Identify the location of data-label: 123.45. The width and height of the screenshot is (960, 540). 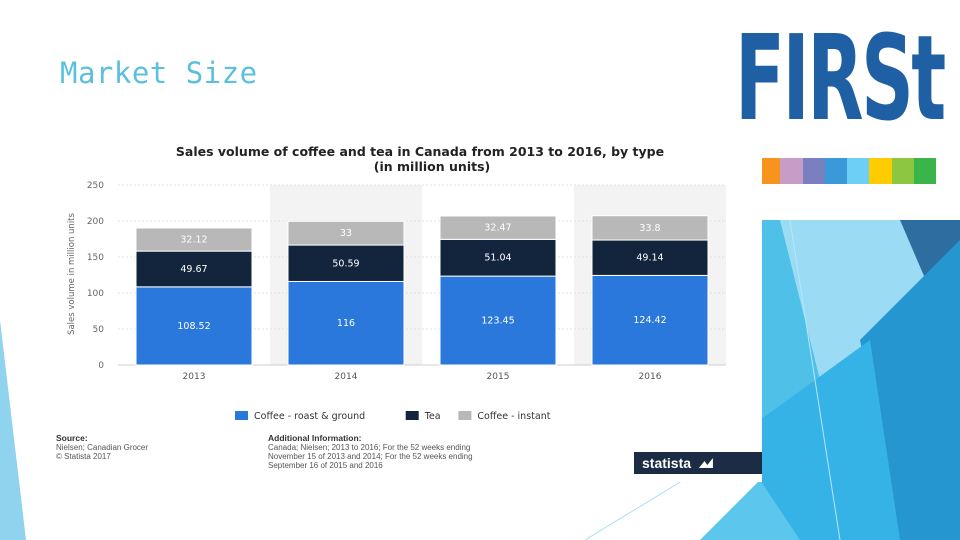
(497, 321).